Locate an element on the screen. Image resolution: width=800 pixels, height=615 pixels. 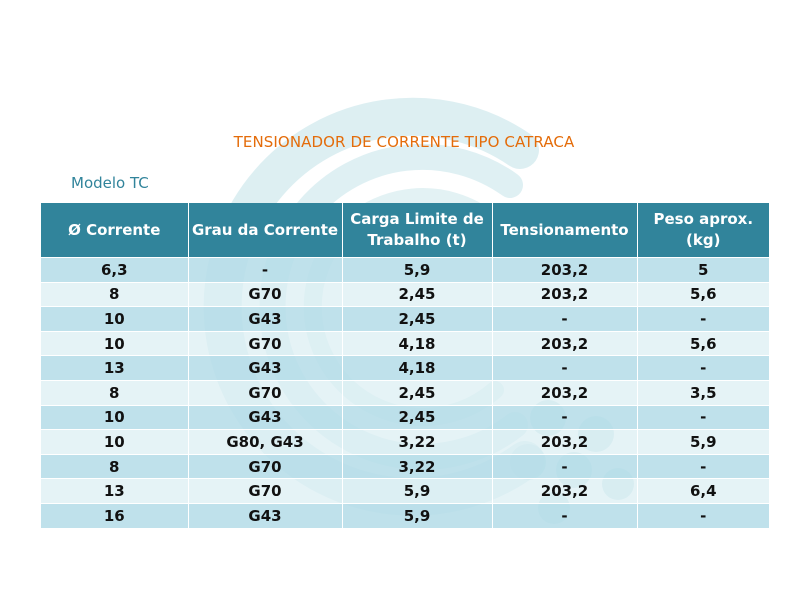
cell-weight: 5,9 is located at coordinates (703, 442).